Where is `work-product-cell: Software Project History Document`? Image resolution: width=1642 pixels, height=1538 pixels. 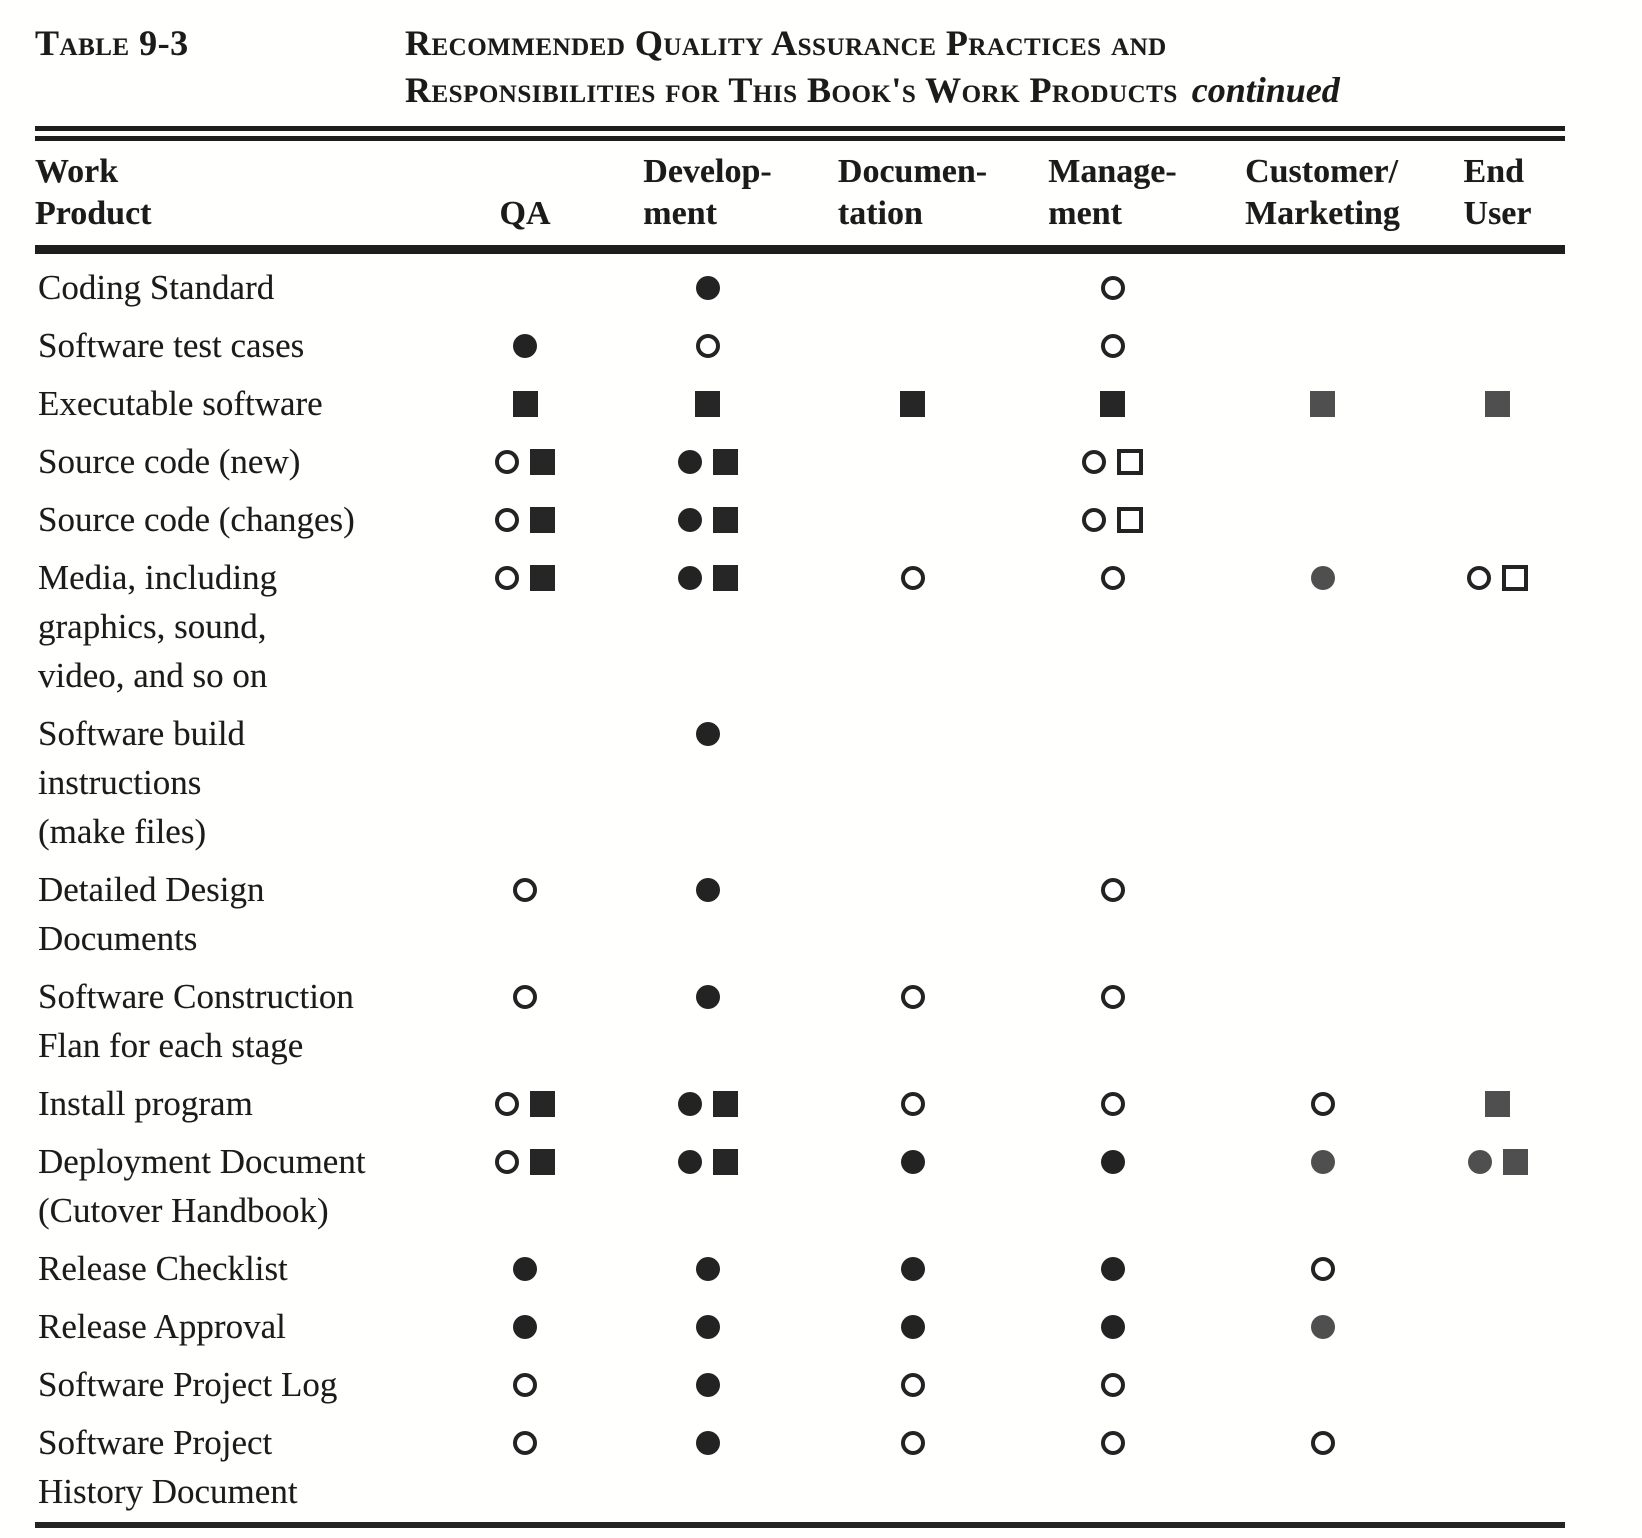 work-product-cell: Software Project History Document is located at coordinates (242, 1462).